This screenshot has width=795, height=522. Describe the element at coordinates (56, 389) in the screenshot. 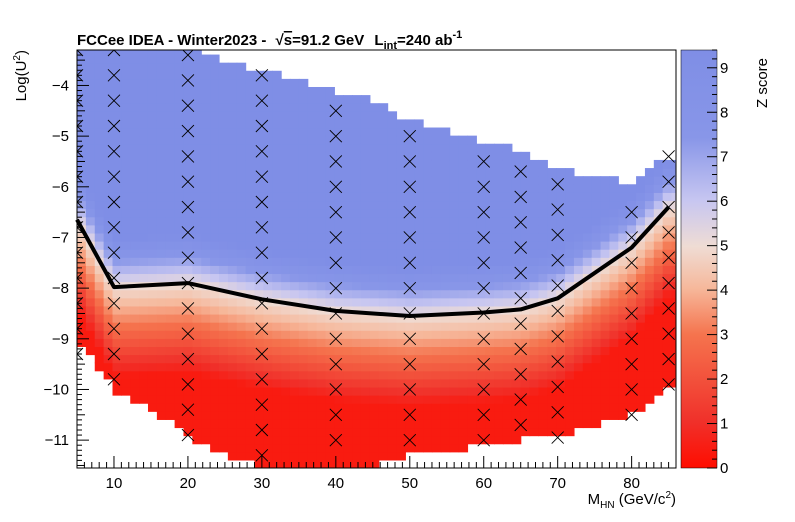

I see `y-tick-label: −10` at that location.